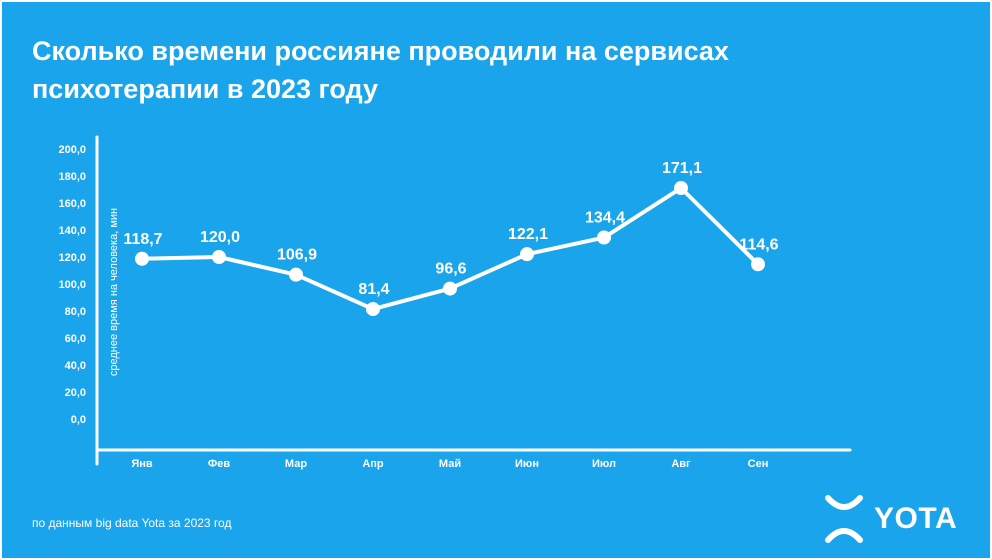  Describe the element at coordinates (296, 464) in the screenshot. I see `x-tick-label: Мар` at that location.